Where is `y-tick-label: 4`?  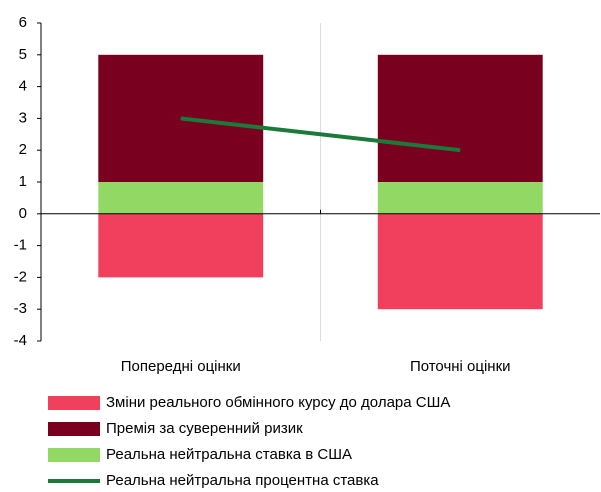
y-tick-label: 4 is located at coordinates (23, 86).